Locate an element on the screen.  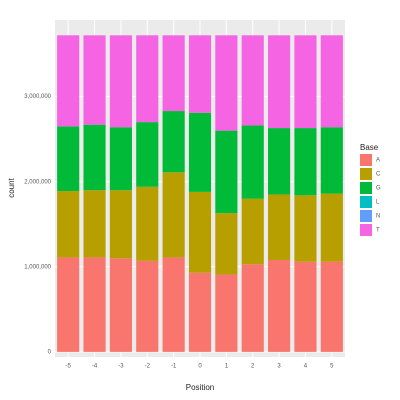
legend-label: C is located at coordinates (378, 175).